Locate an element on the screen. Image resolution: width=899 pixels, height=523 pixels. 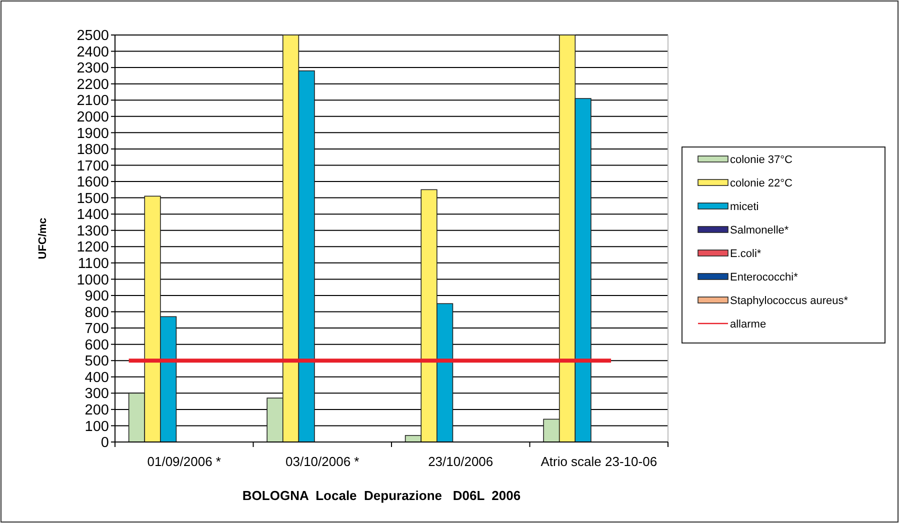
legend-label: allarme is located at coordinates (748, 324).